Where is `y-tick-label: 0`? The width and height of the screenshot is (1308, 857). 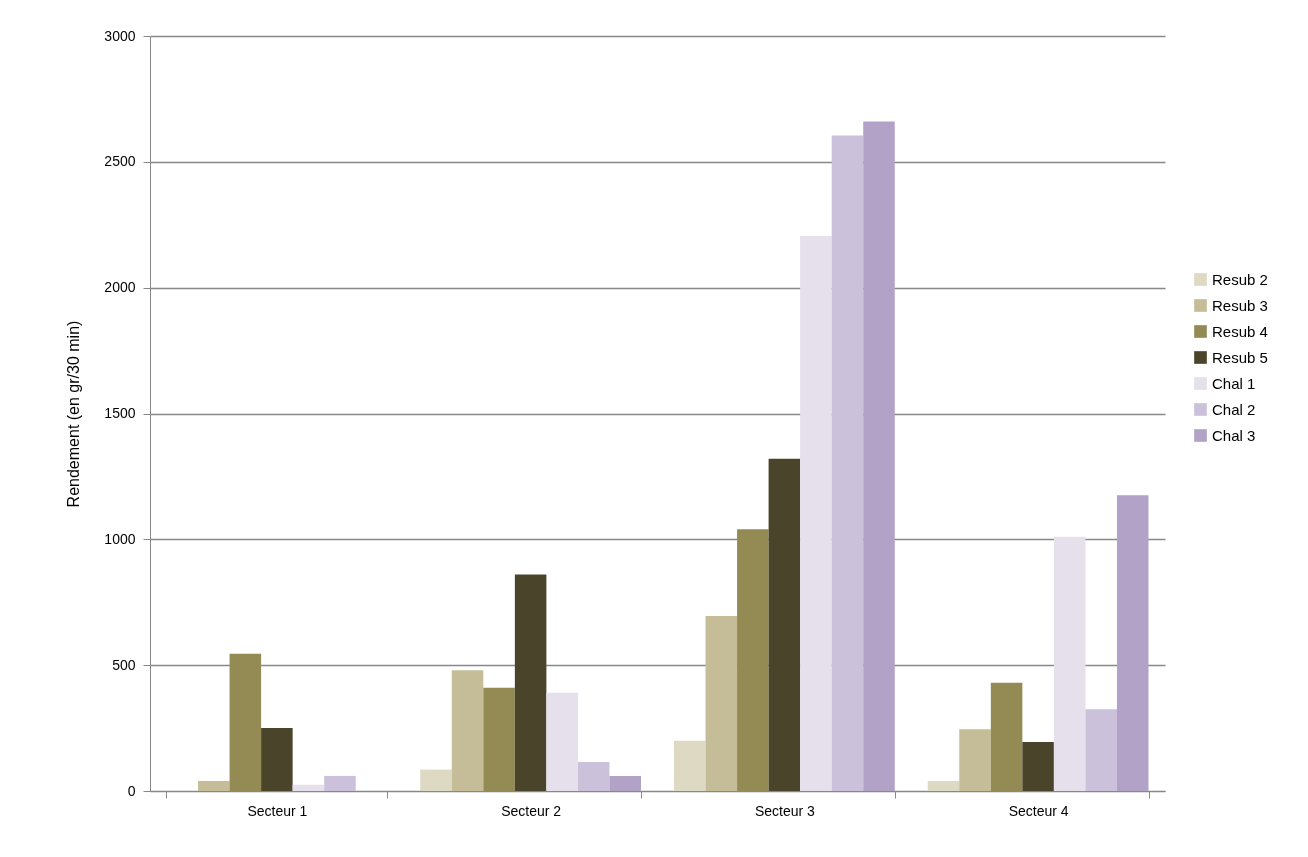
y-tick-label: 0 is located at coordinates (131, 790).